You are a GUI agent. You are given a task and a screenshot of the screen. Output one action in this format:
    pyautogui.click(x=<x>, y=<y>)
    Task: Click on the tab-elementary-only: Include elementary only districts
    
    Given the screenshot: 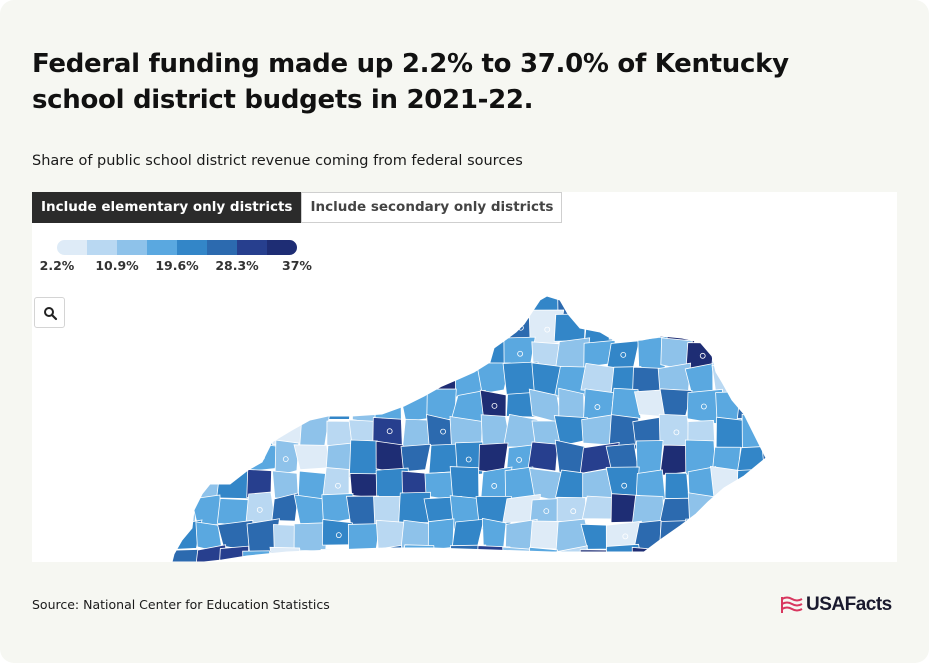 What is the action you would take?
    pyautogui.click(x=167, y=207)
    